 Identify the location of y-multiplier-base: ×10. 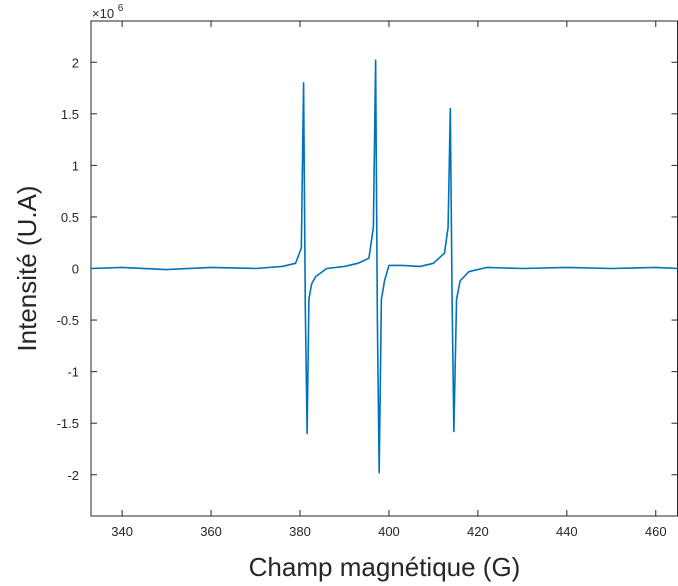
(103, 13).